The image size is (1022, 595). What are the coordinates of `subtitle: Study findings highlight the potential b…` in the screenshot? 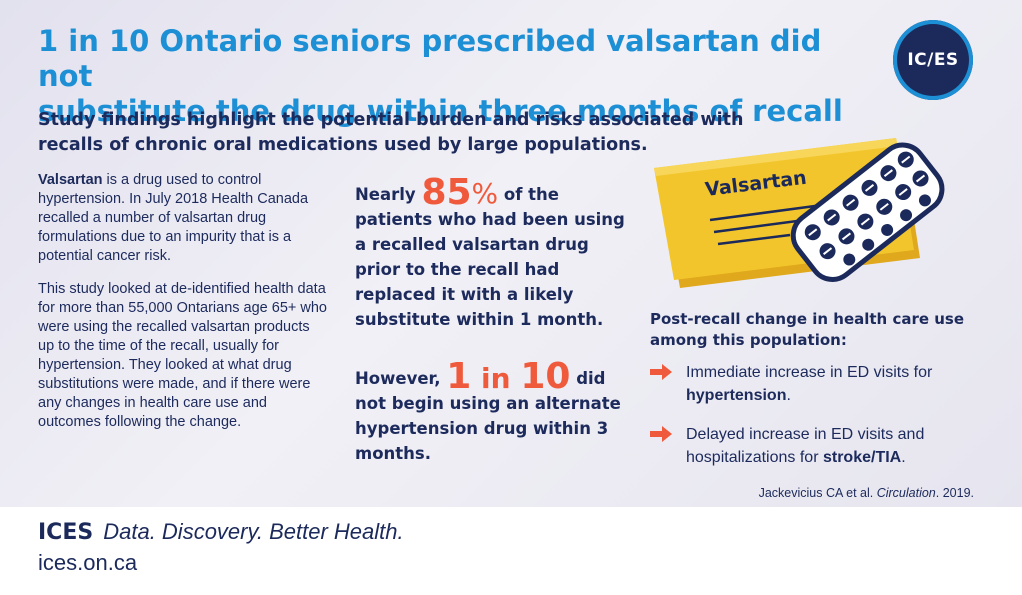 It's located at (408, 133).